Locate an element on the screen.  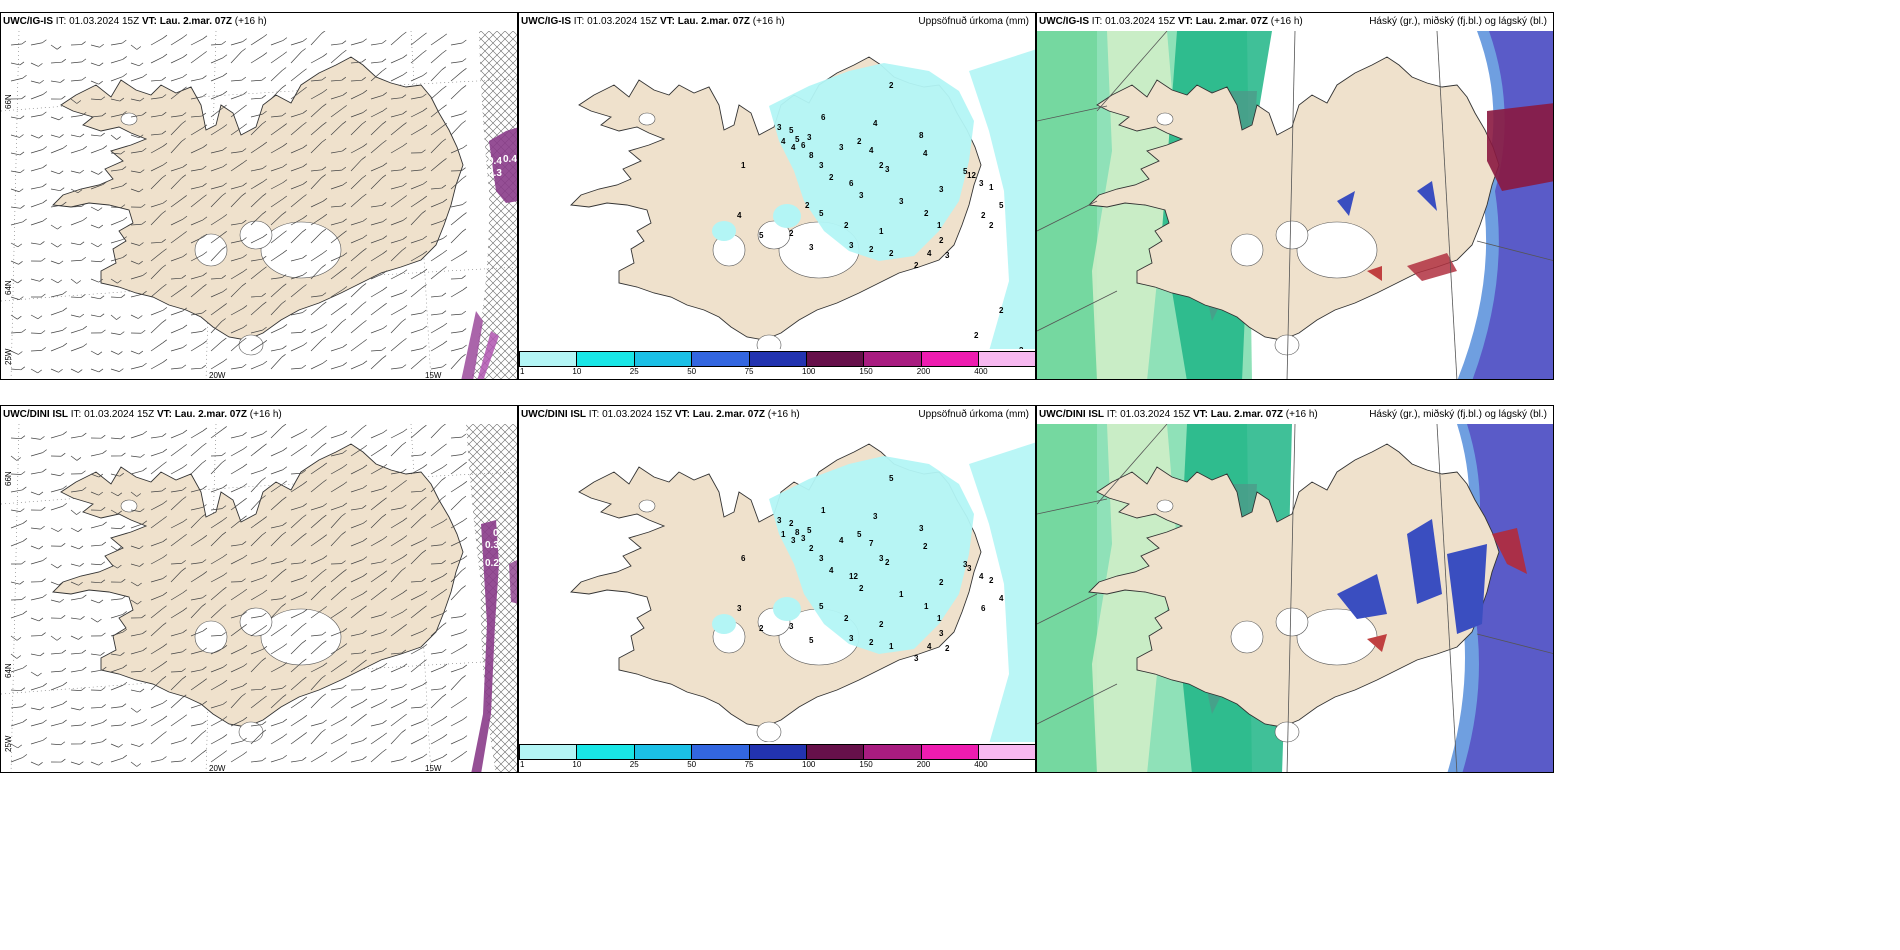
wave-height-contours is located at coordinates (494, 646).